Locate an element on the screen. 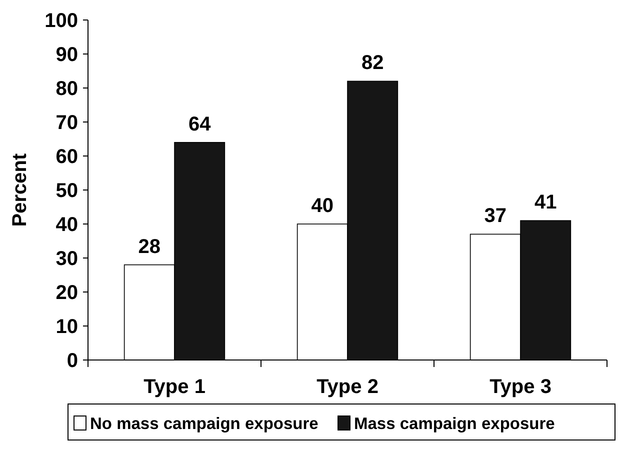  legend-label: No mass campaign exposure is located at coordinates (204, 424).